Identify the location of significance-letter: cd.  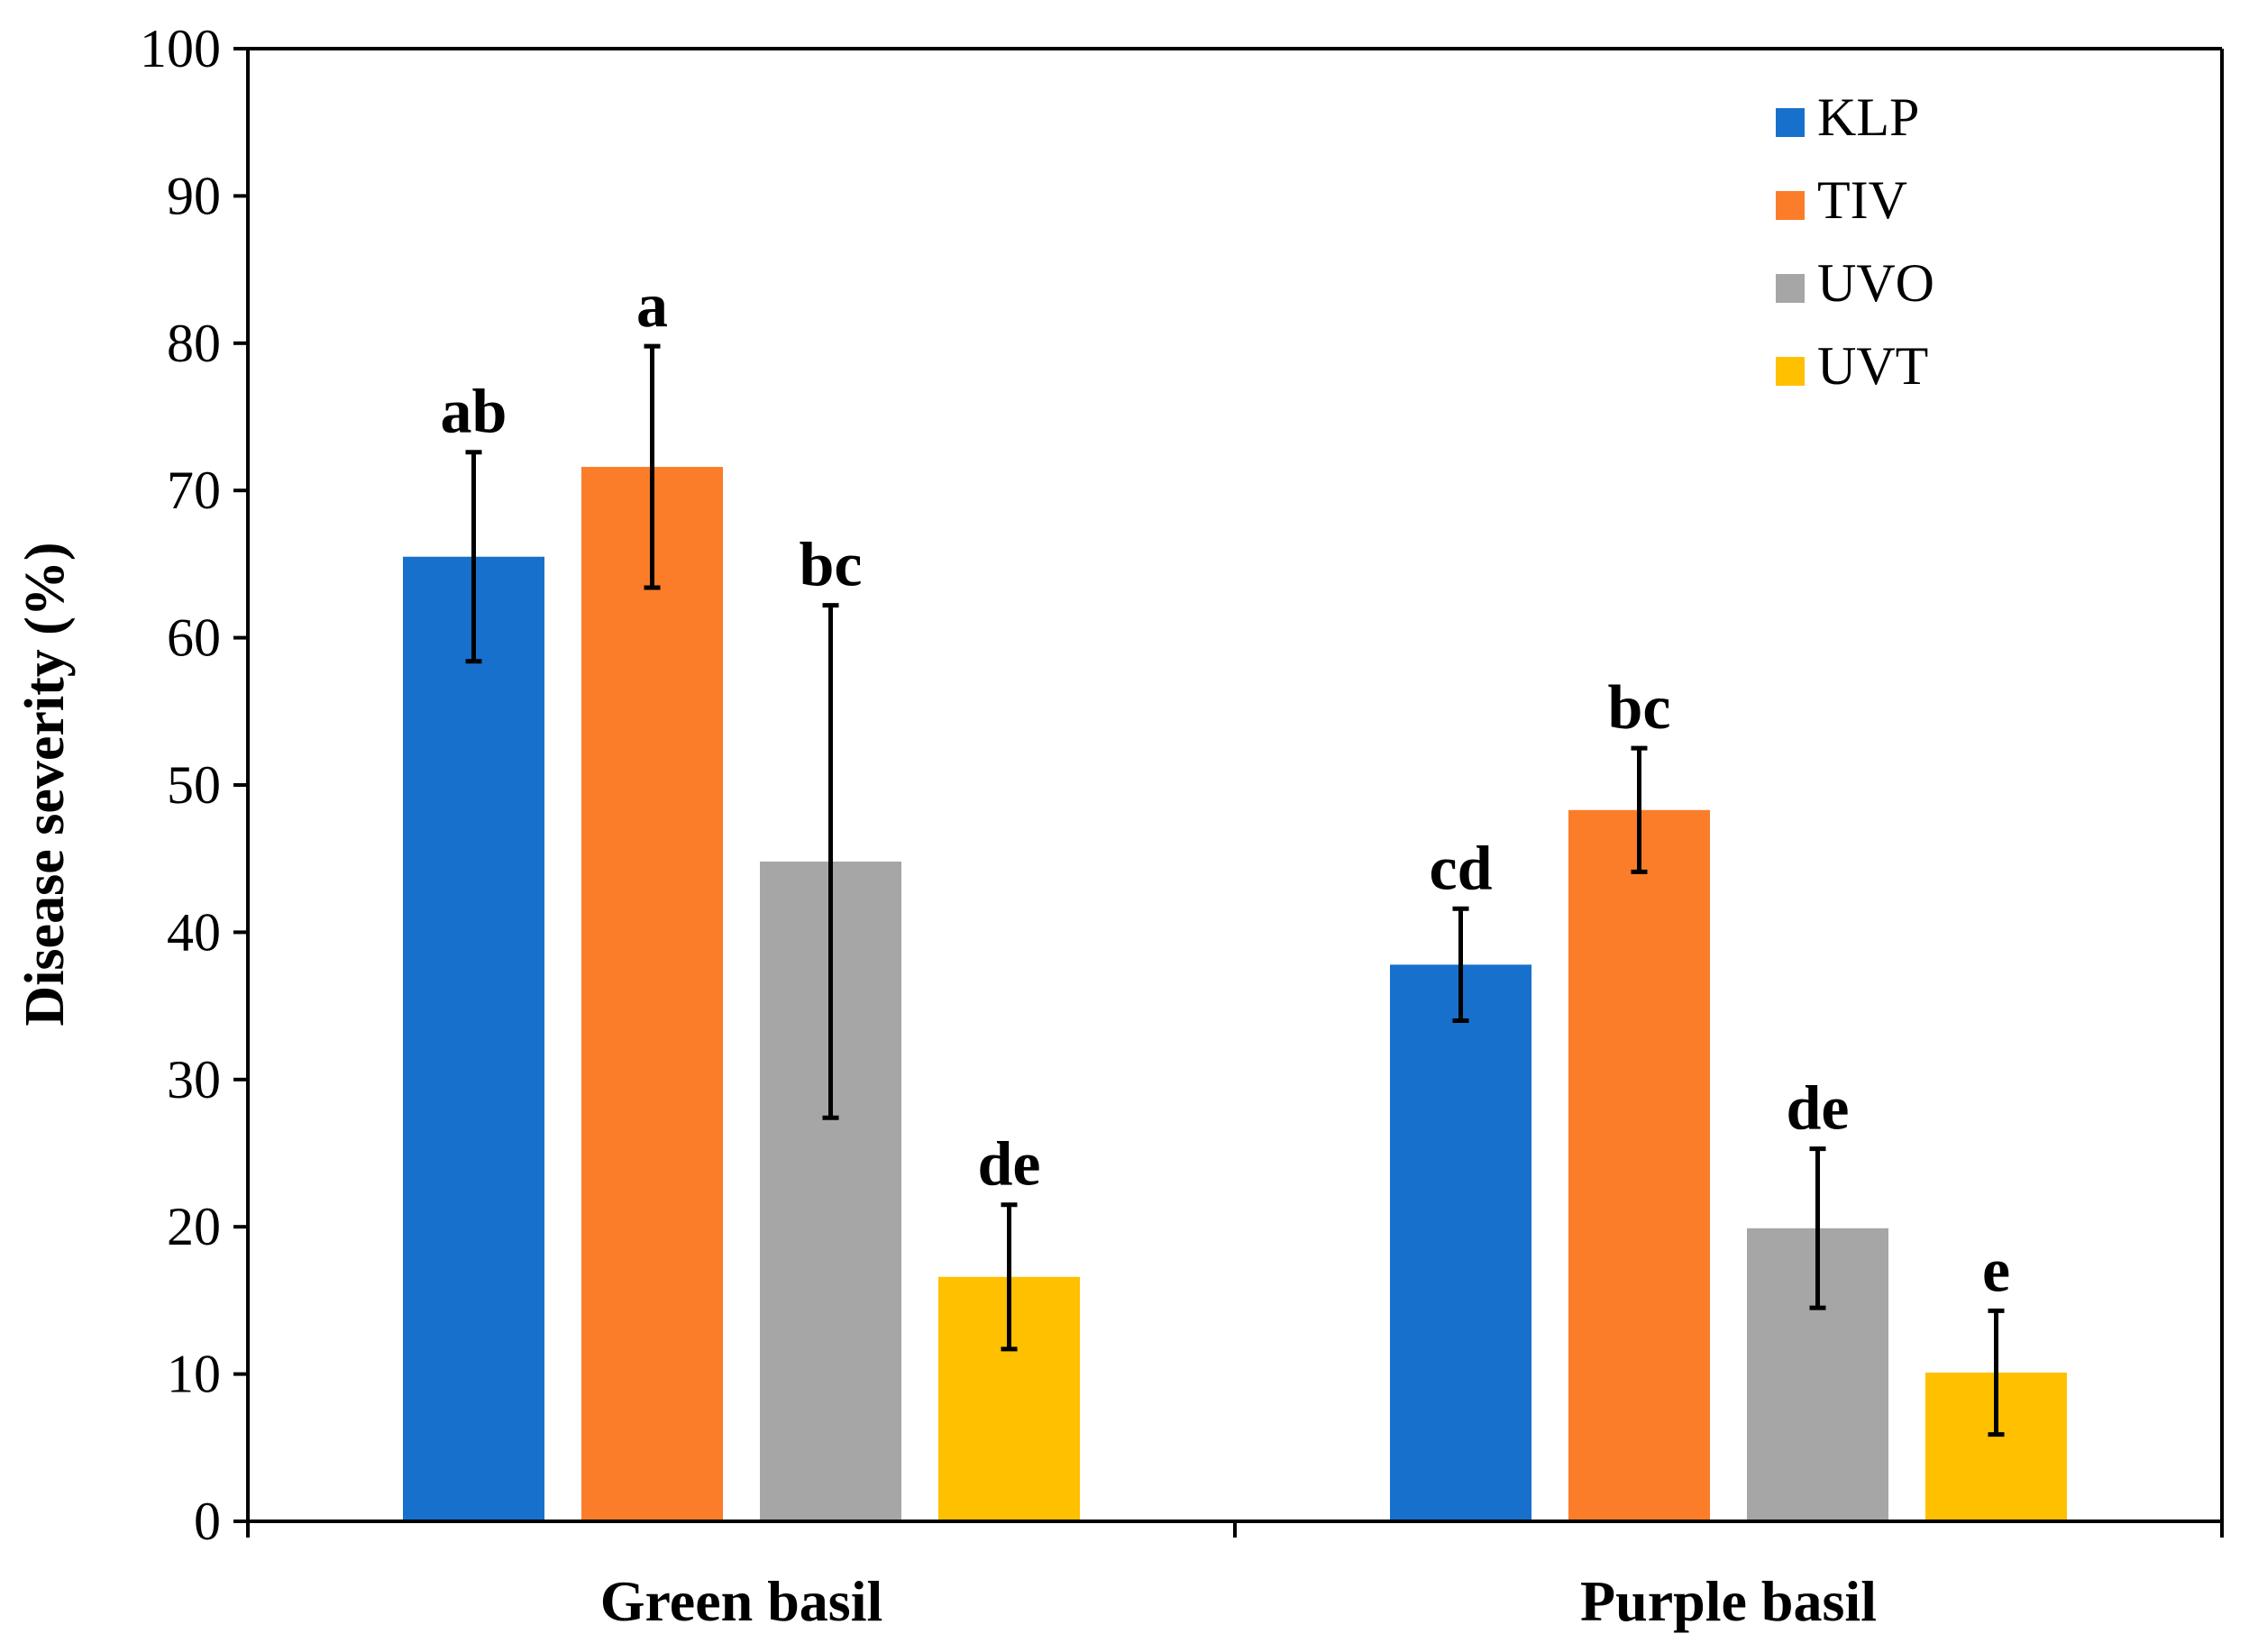
(1461, 869).